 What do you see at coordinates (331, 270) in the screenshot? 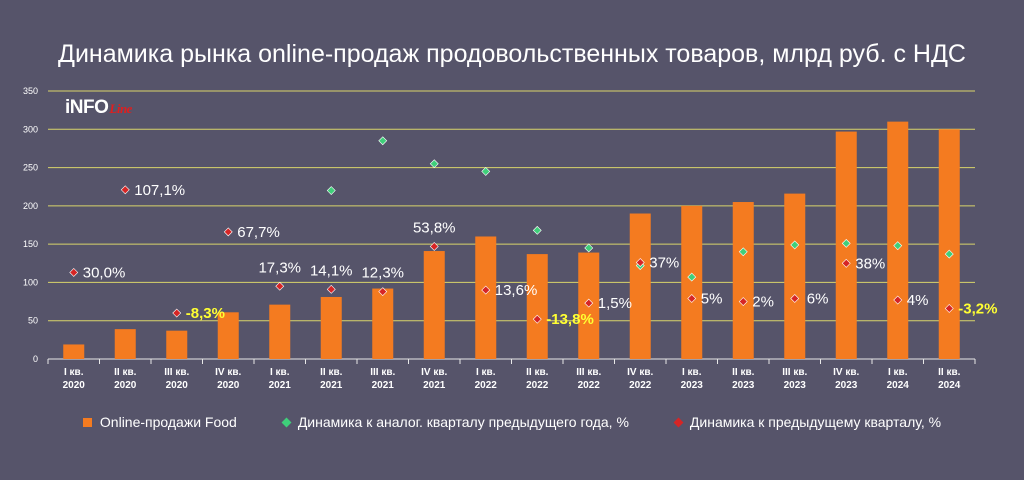
I see `data-label: 14,1%` at bounding box center [331, 270].